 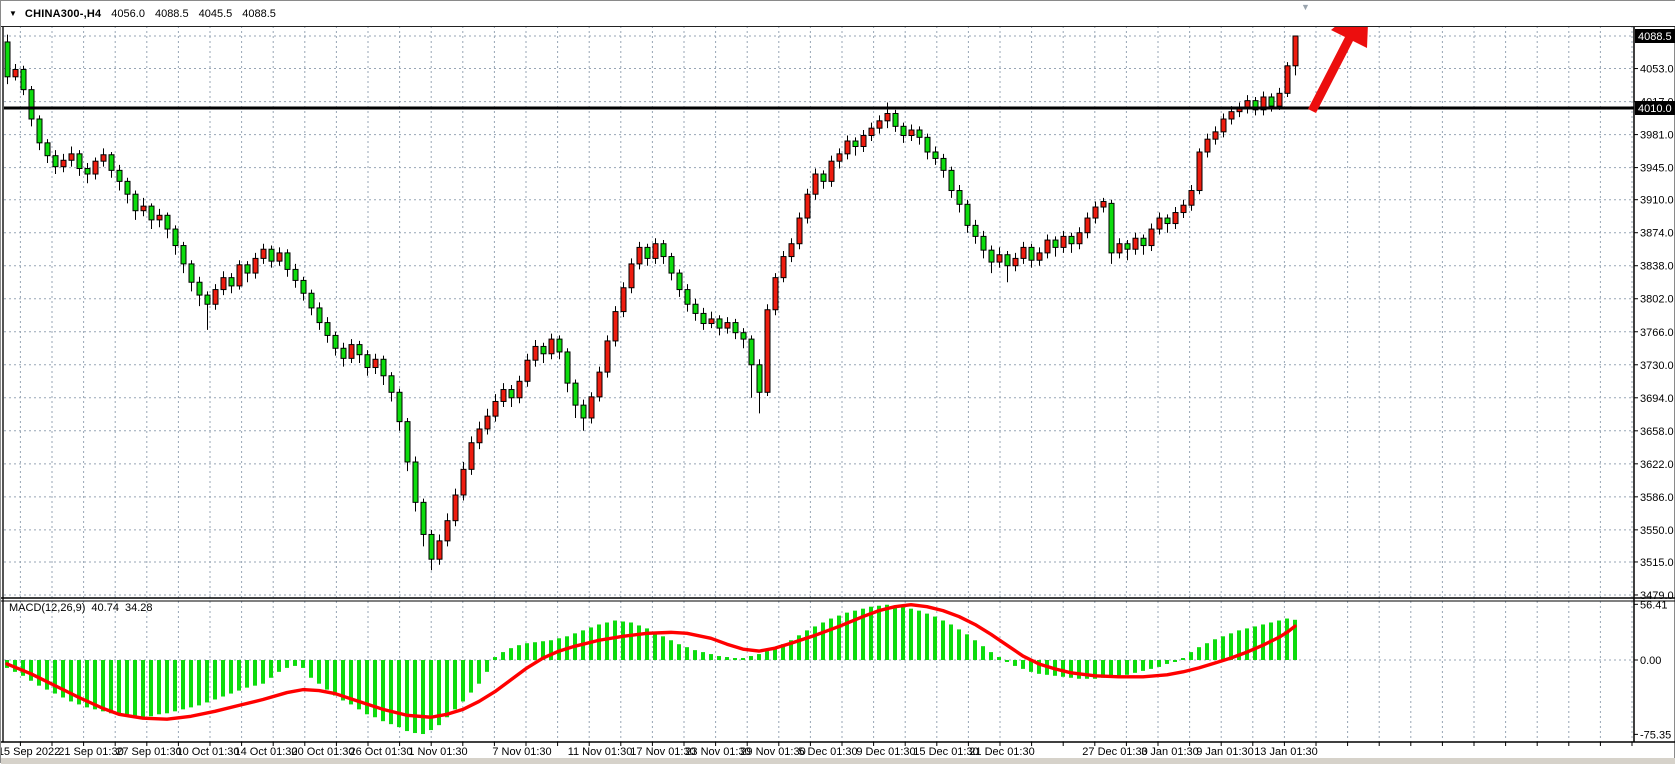 I want to click on price-tick-label: 3910.0, so click(x=1657, y=201).